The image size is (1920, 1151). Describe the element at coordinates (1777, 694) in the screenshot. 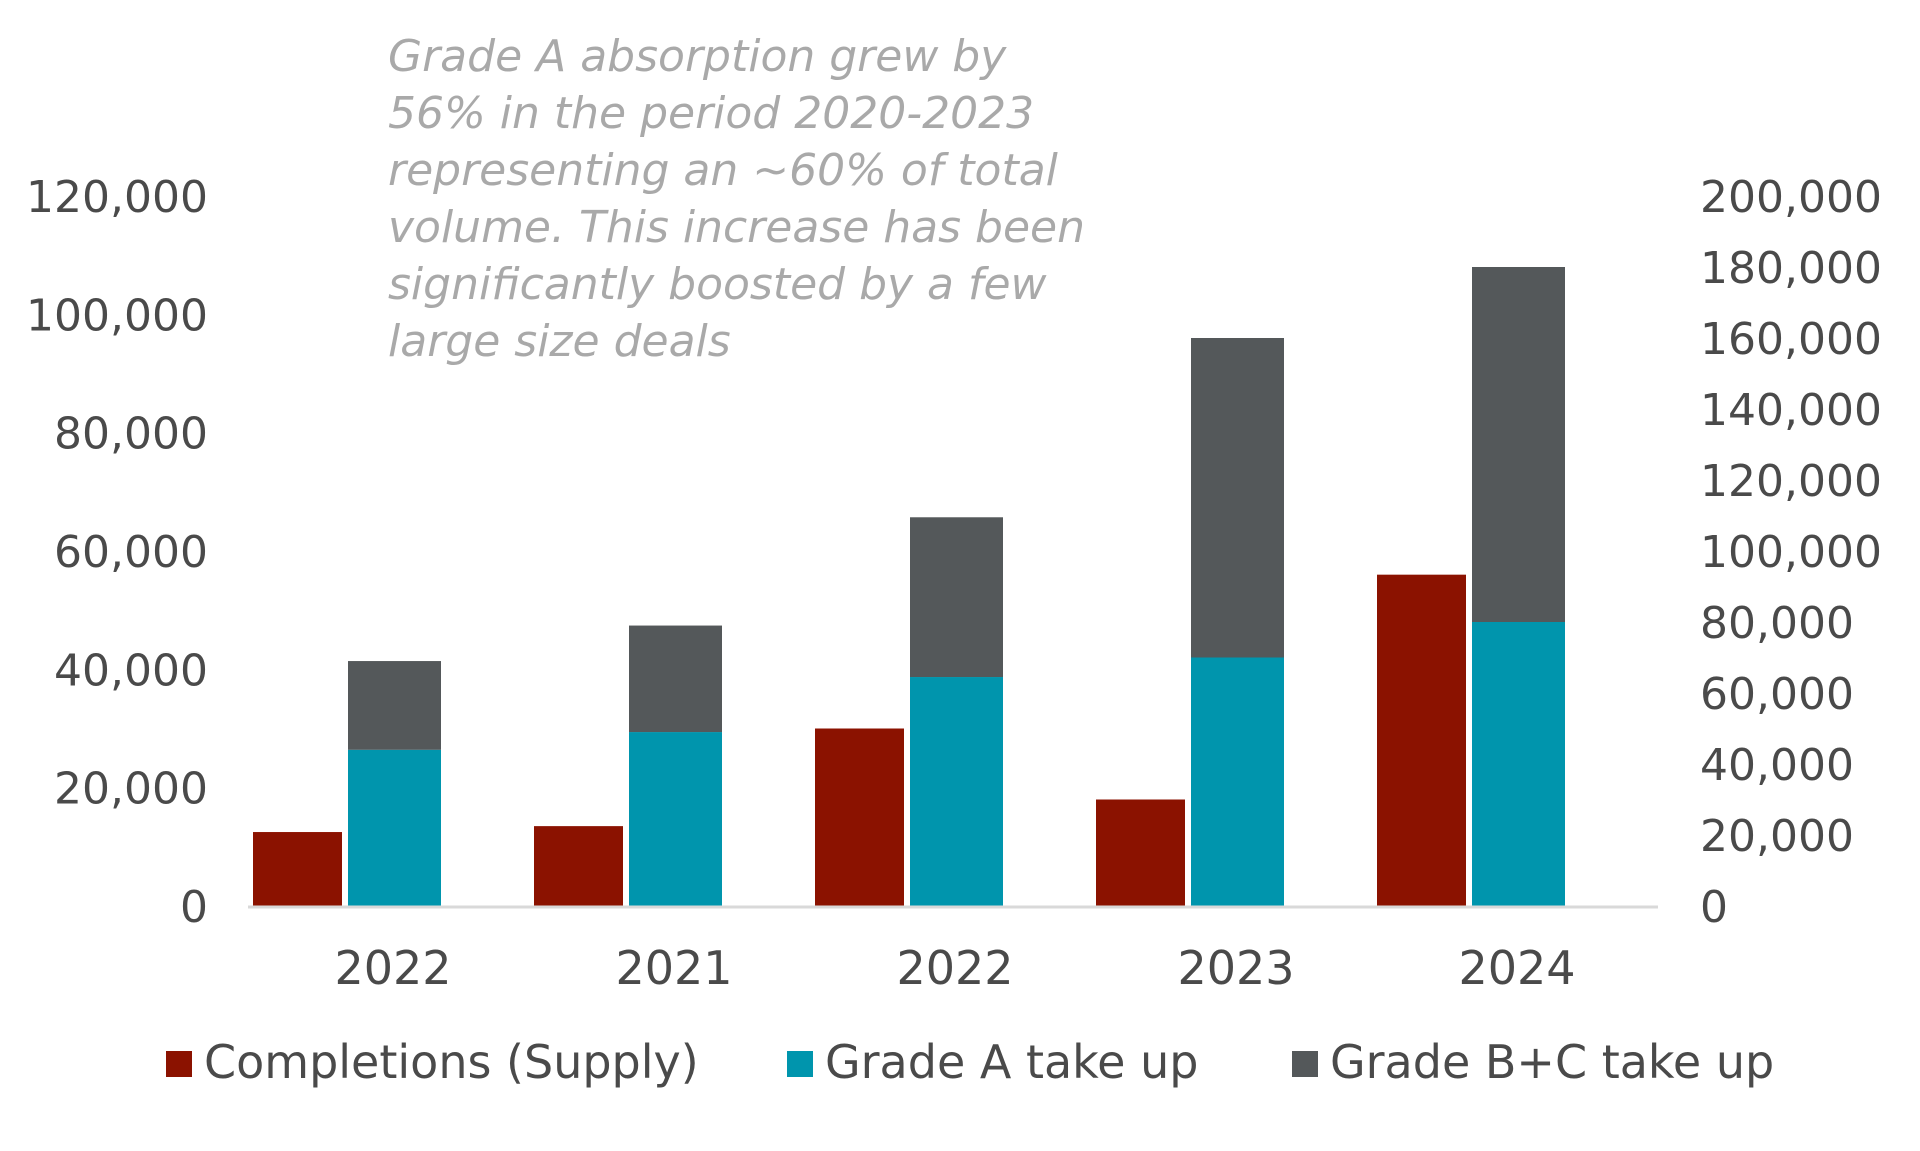

I see `y-right-tick-label: 60,000` at that location.